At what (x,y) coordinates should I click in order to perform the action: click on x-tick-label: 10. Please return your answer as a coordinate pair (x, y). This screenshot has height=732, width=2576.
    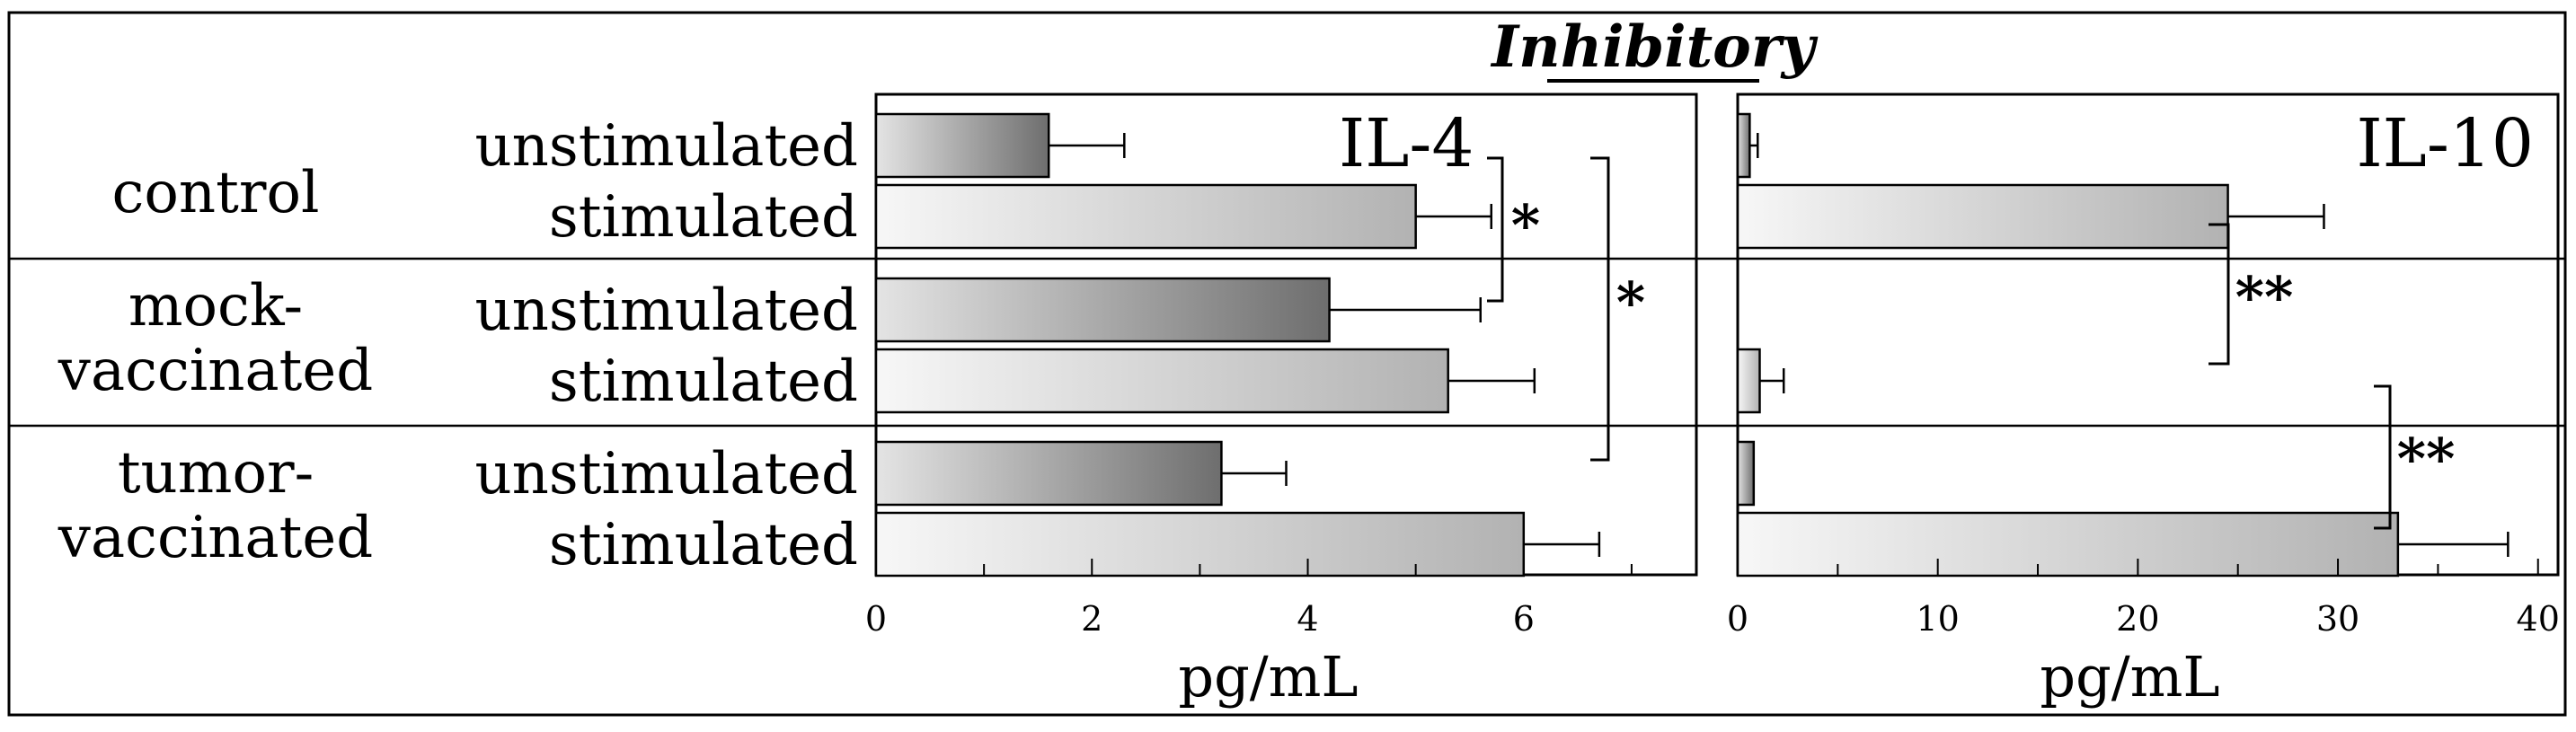
    Looking at the image, I should click on (1938, 619).